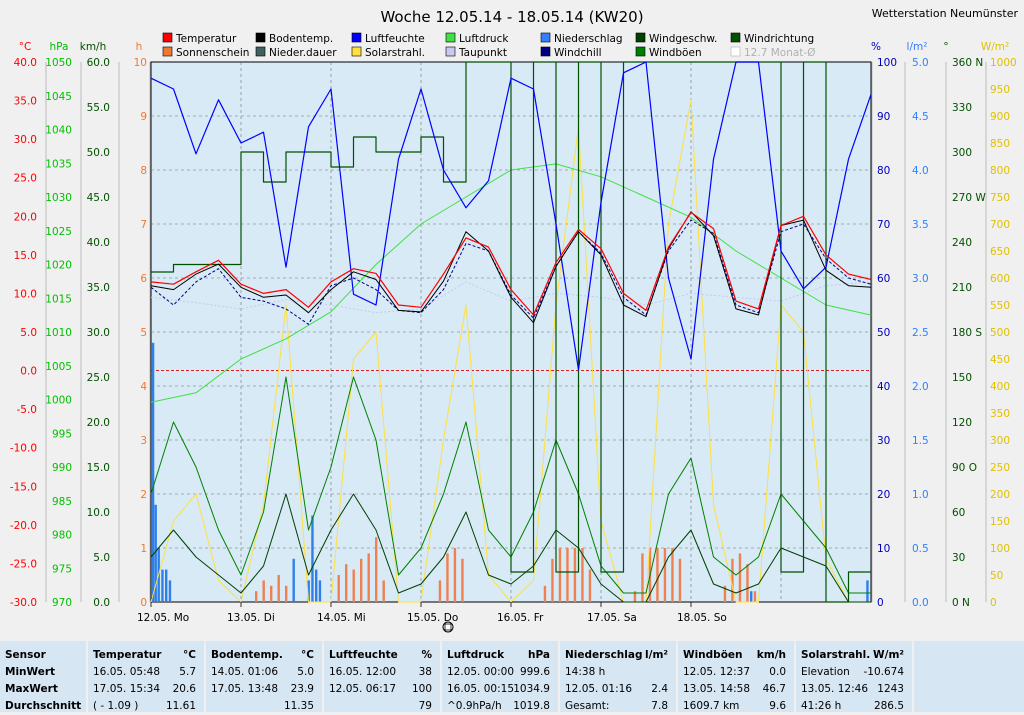  What do you see at coordinates (98, 423) in the screenshot?
I see `axis-tick-label: 20.0` at bounding box center [98, 423].